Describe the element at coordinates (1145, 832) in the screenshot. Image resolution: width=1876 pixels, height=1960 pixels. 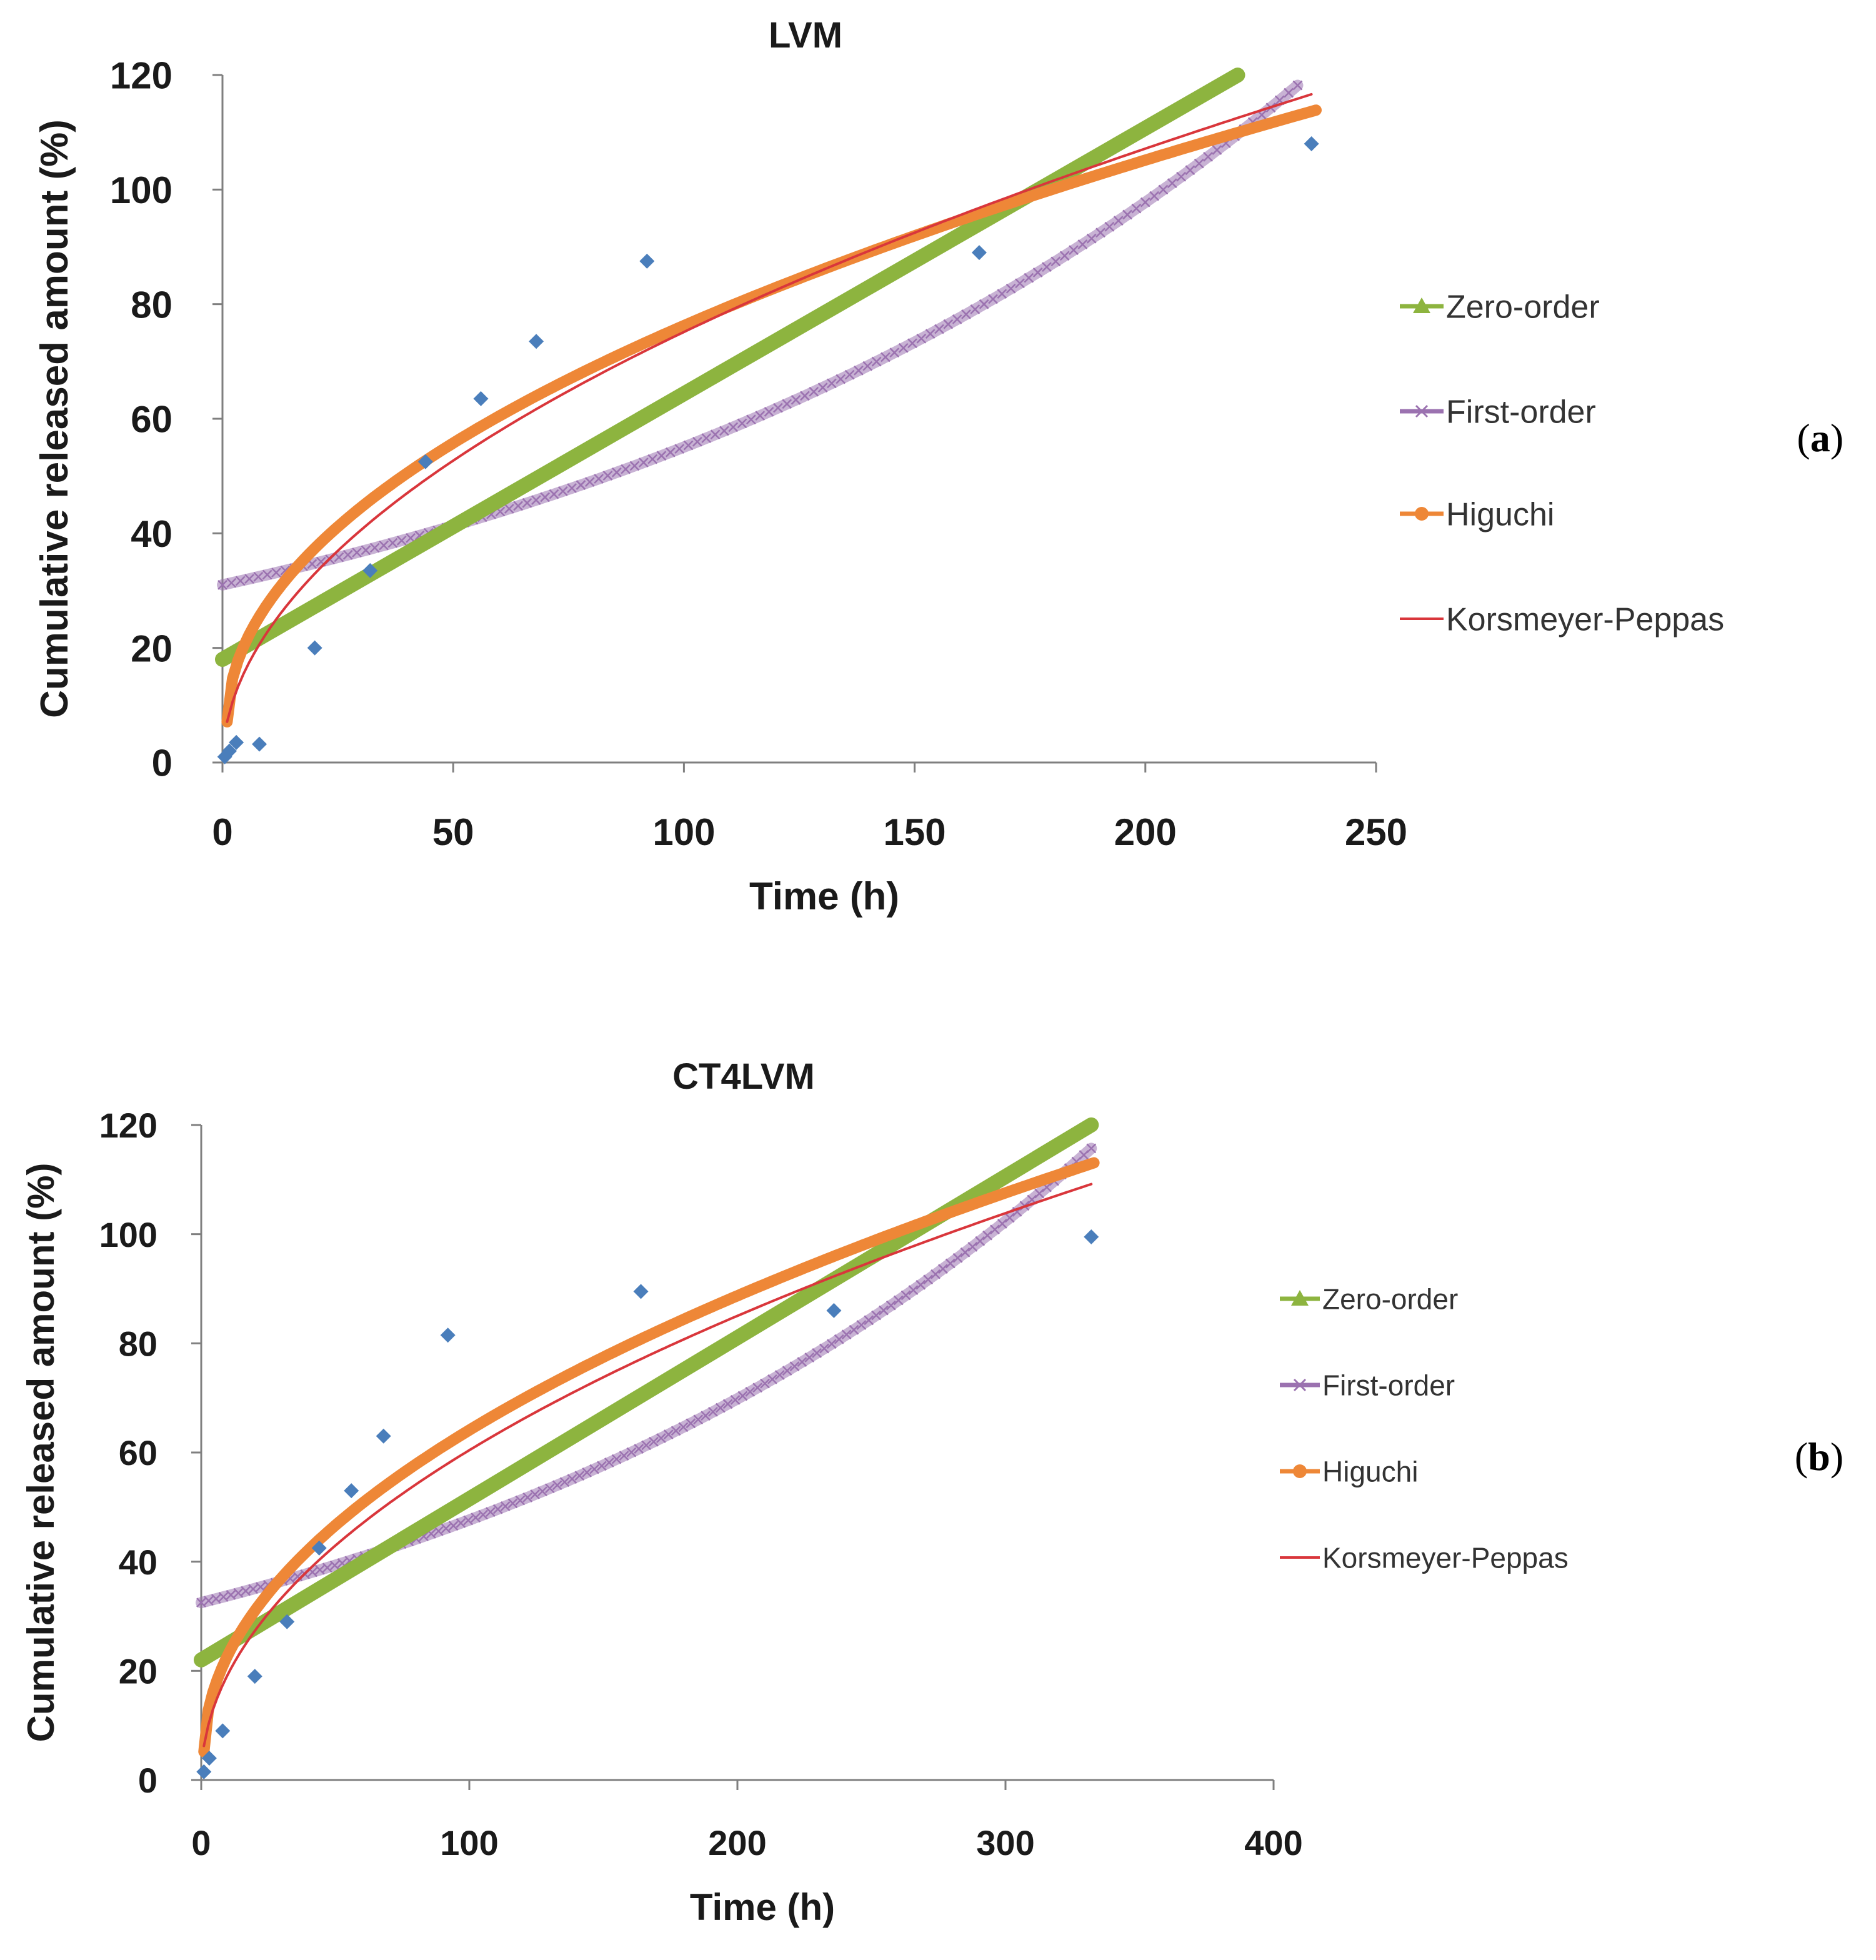
I see `x-tick-label: 200` at that location.